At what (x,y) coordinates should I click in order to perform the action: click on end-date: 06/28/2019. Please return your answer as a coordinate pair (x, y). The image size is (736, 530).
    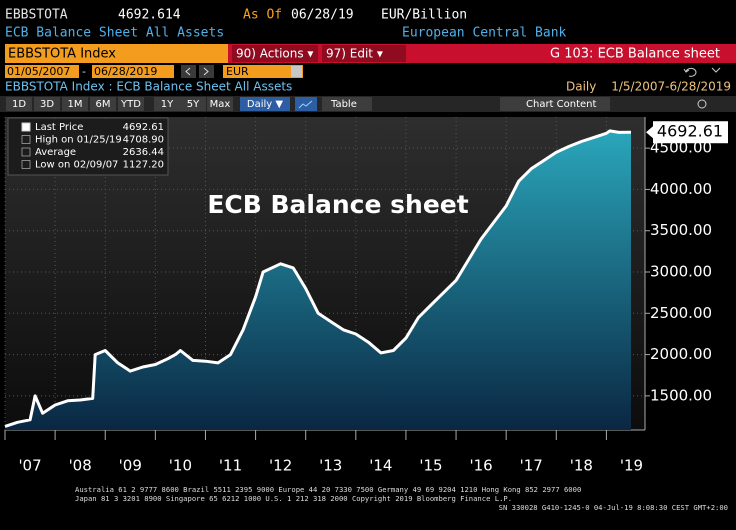
    Looking at the image, I should click on (125, 71).